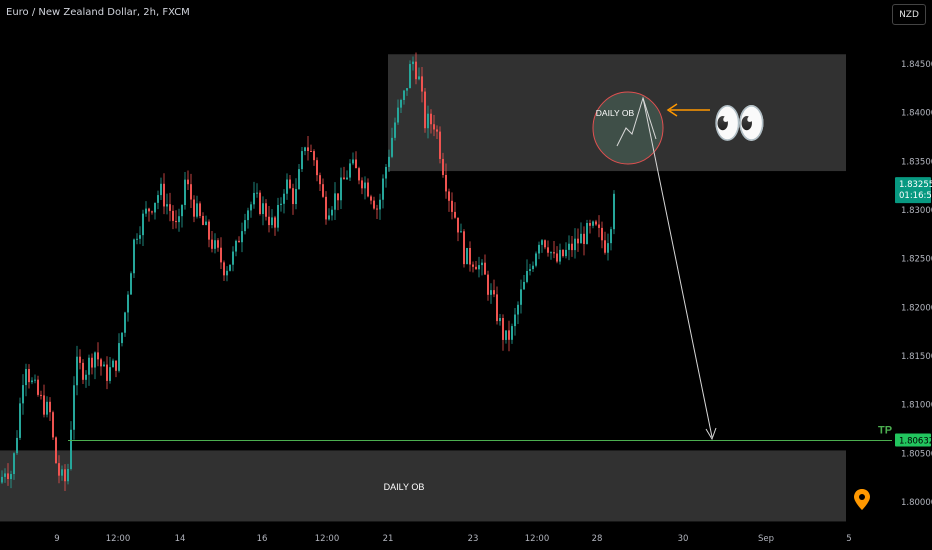 This screenshot has width=932, height=550. I want to click on x-tick-label: 23, so click(473, 539).